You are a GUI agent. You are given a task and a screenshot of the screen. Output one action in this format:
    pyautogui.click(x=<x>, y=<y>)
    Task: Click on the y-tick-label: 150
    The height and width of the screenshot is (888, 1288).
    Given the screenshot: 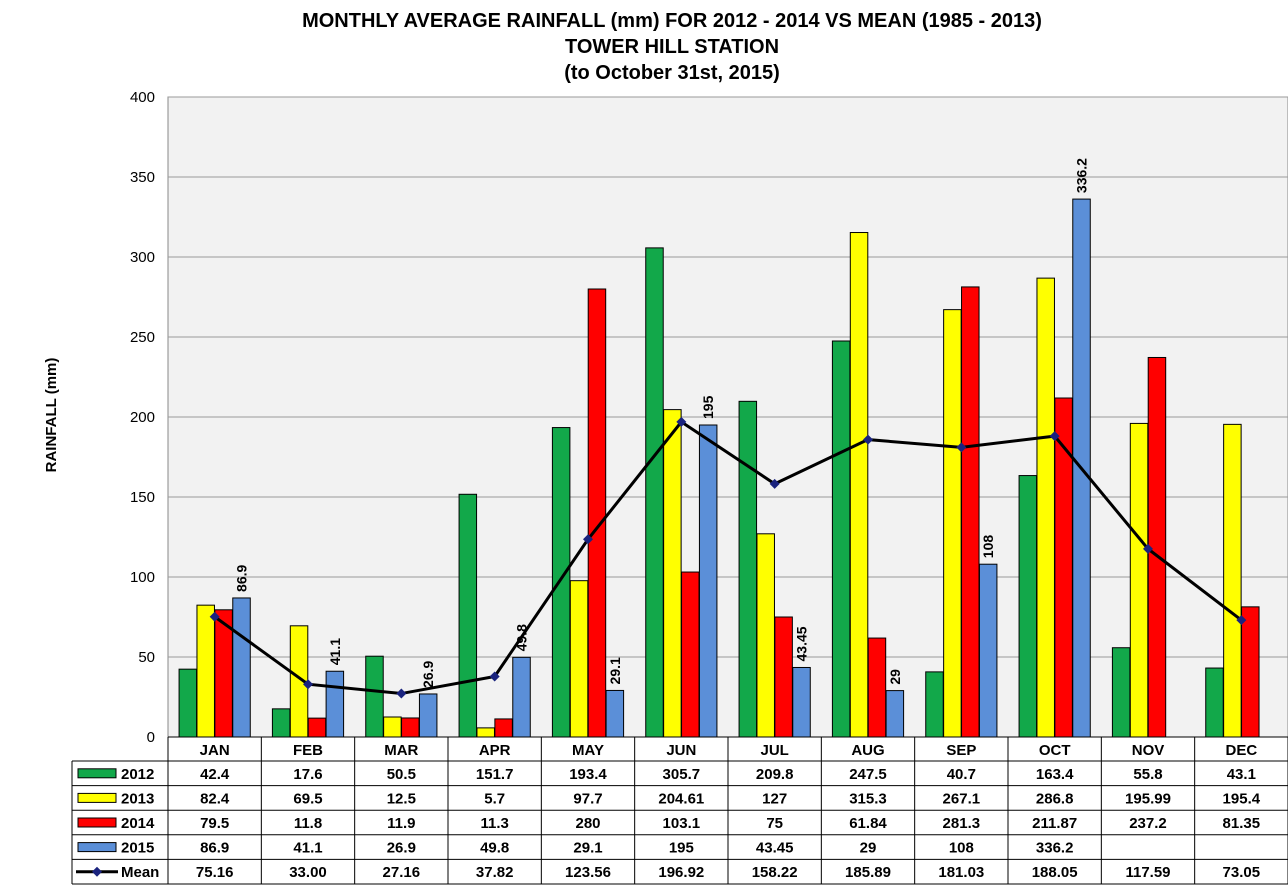 What is the action you would take?
    pyautogui.click(x=142, y=497)
    